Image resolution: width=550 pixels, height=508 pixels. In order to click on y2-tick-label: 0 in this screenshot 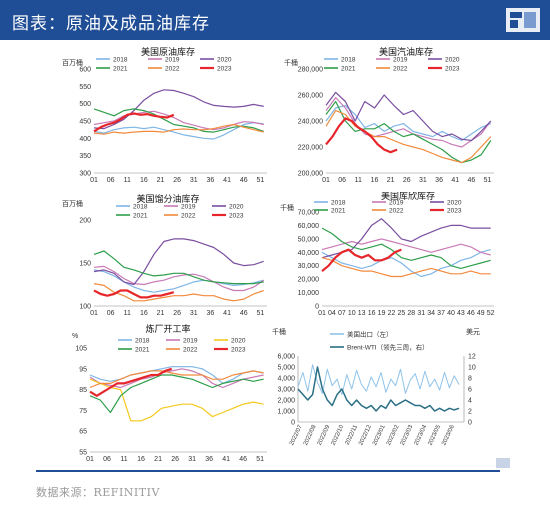, I will do `click(470, 423)`.